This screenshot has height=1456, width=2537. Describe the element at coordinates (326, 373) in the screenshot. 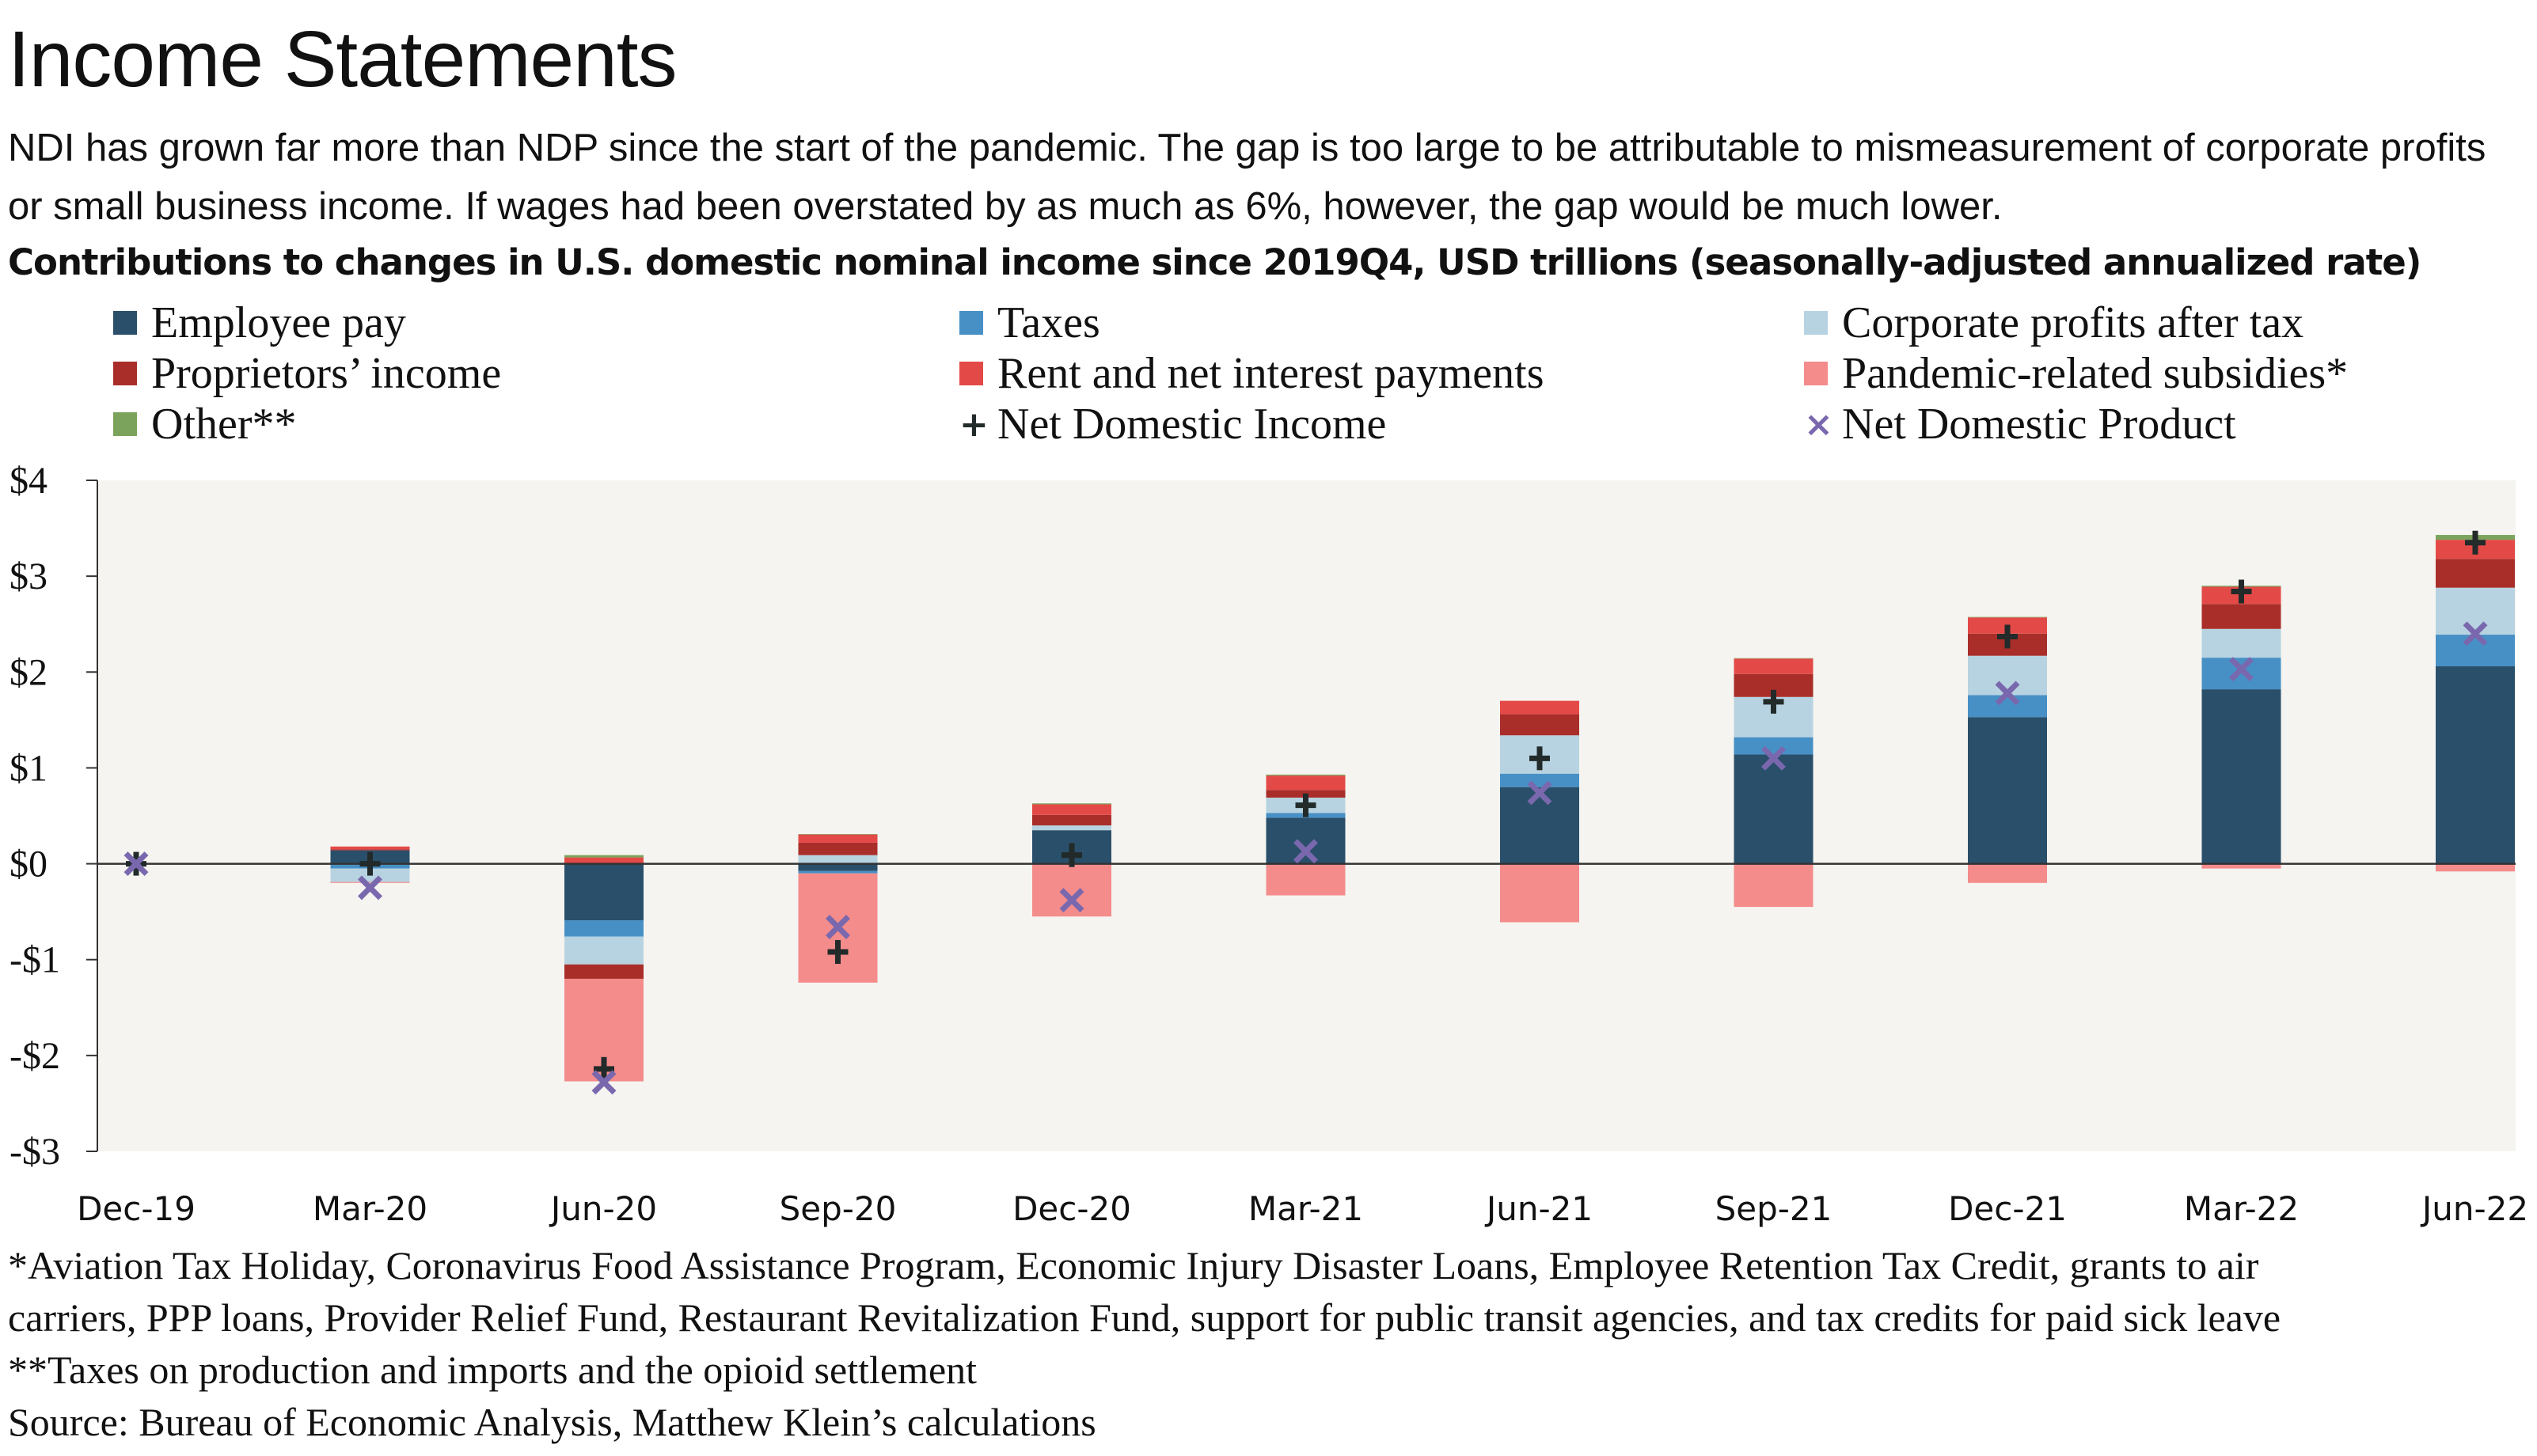

I see `legend-label: Proprietors’ income` at that location.